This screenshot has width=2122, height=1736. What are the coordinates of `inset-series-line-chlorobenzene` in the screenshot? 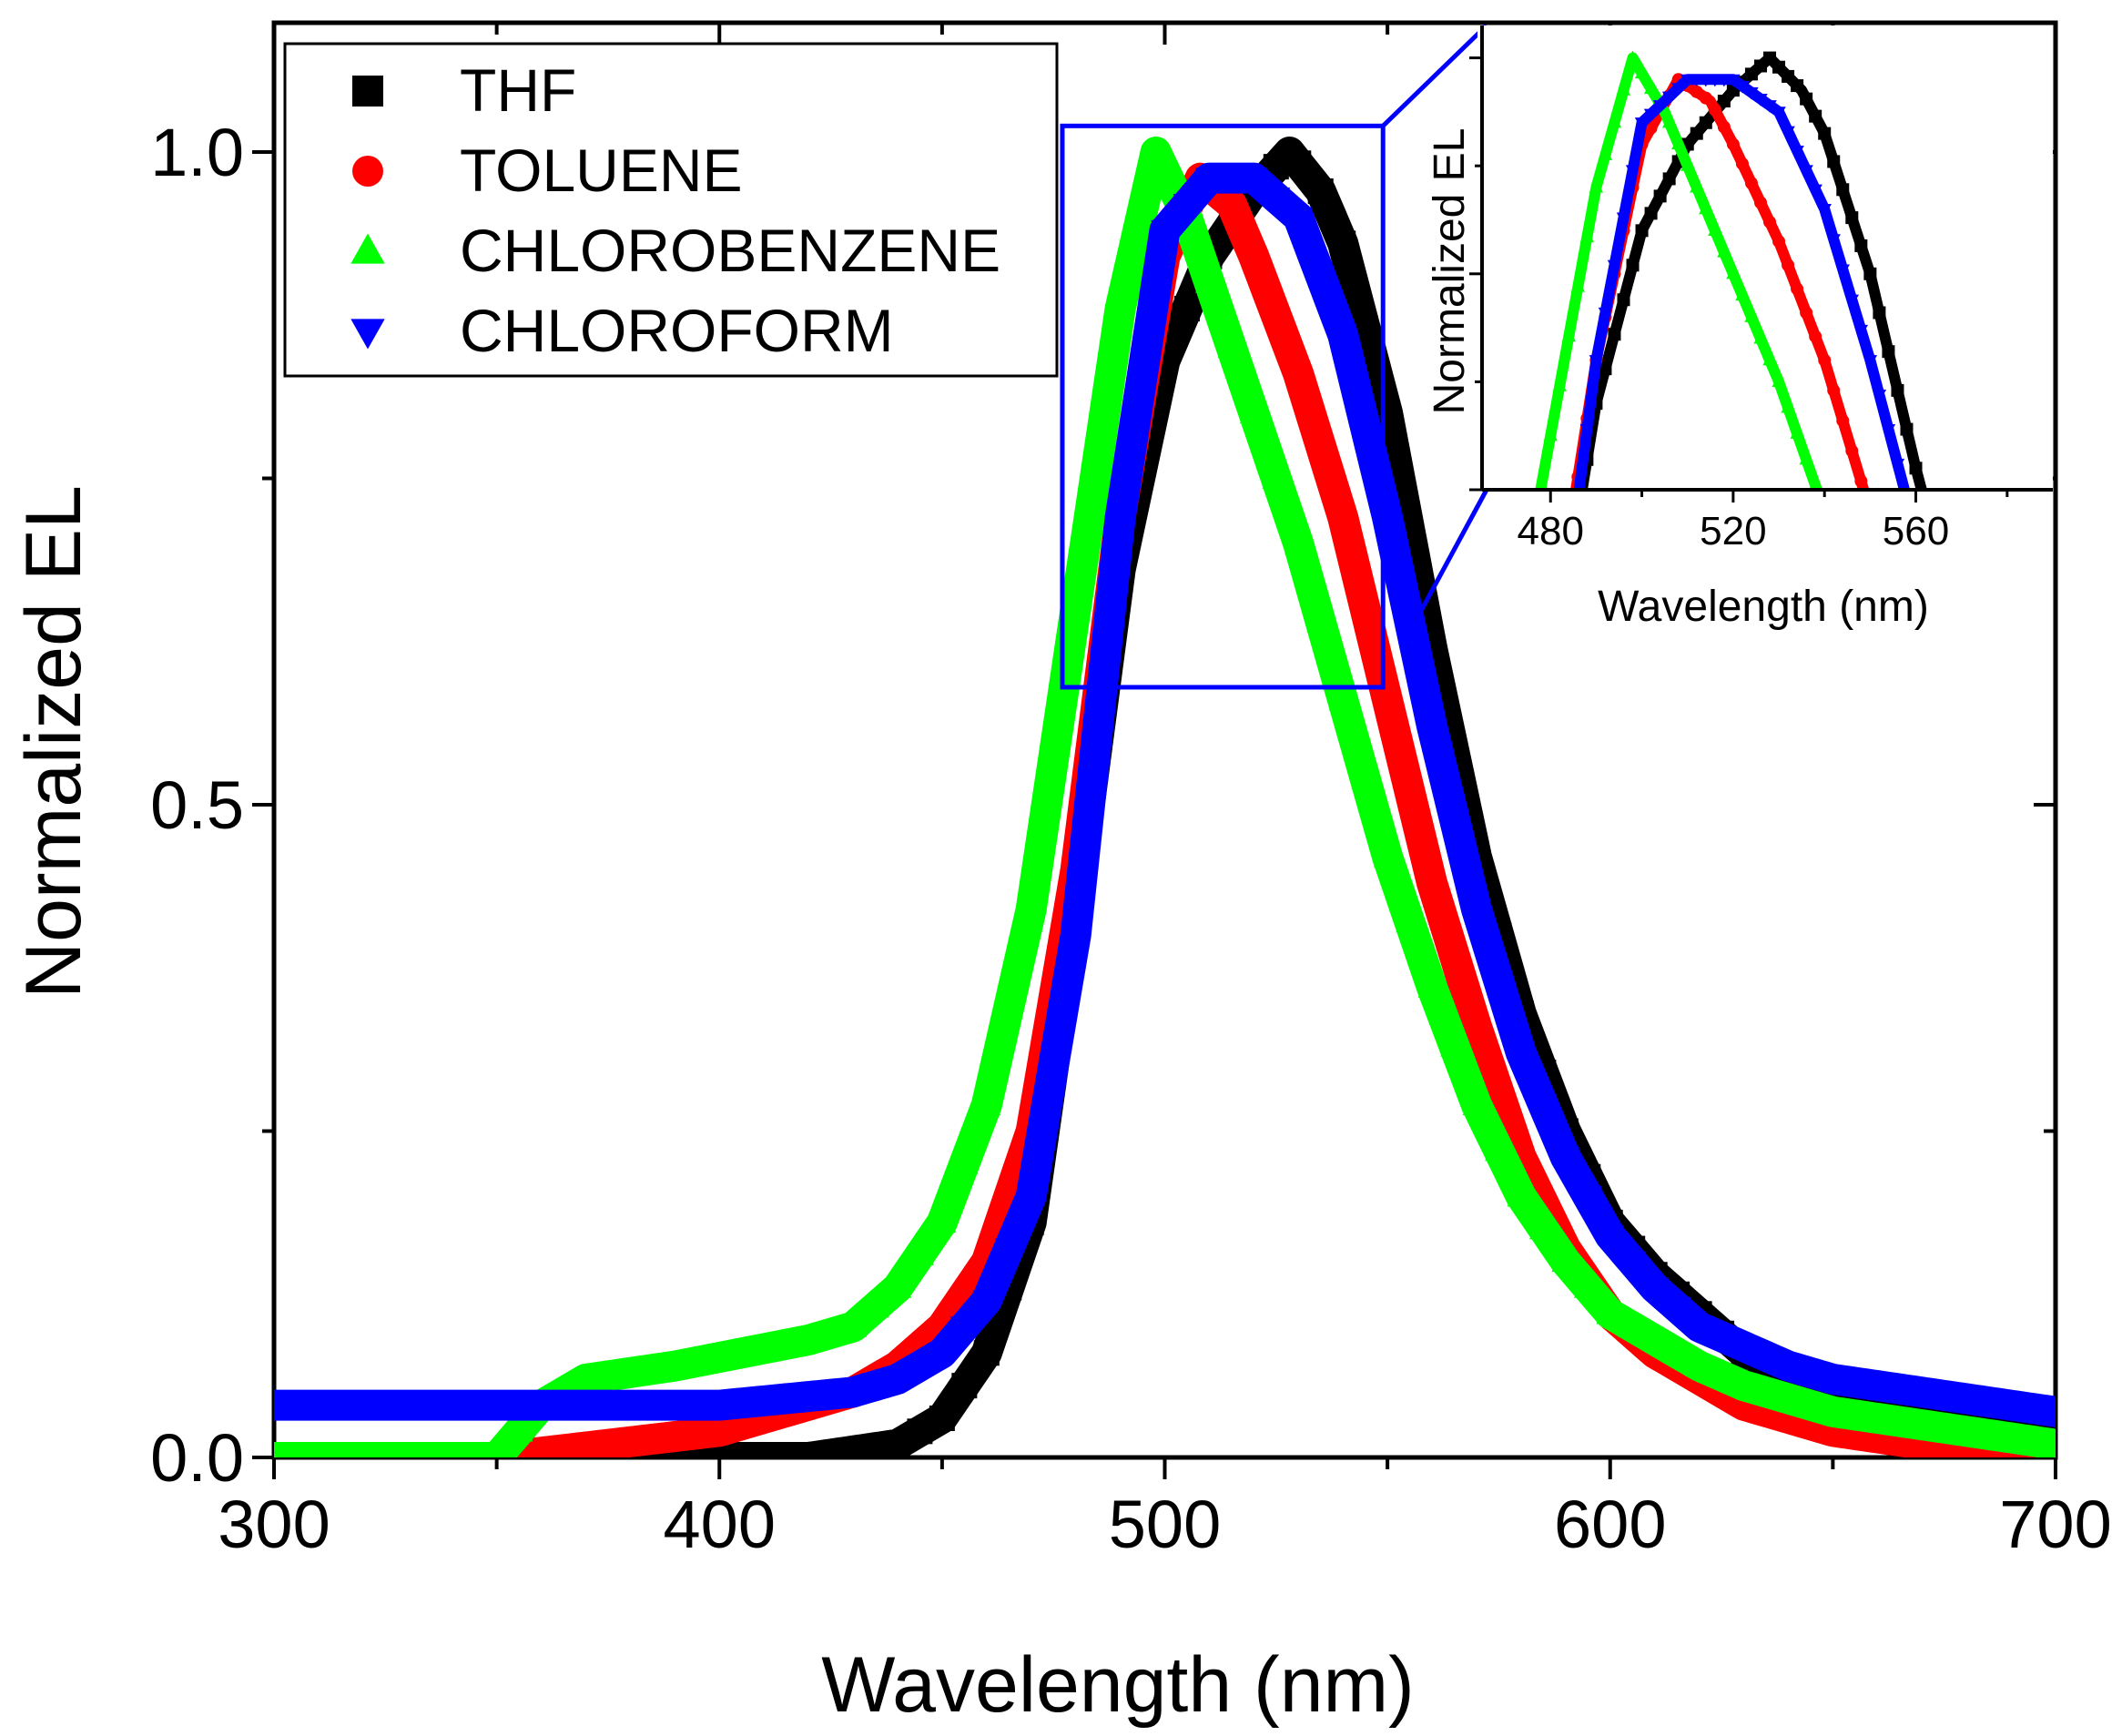 It's located at (1679, 271).